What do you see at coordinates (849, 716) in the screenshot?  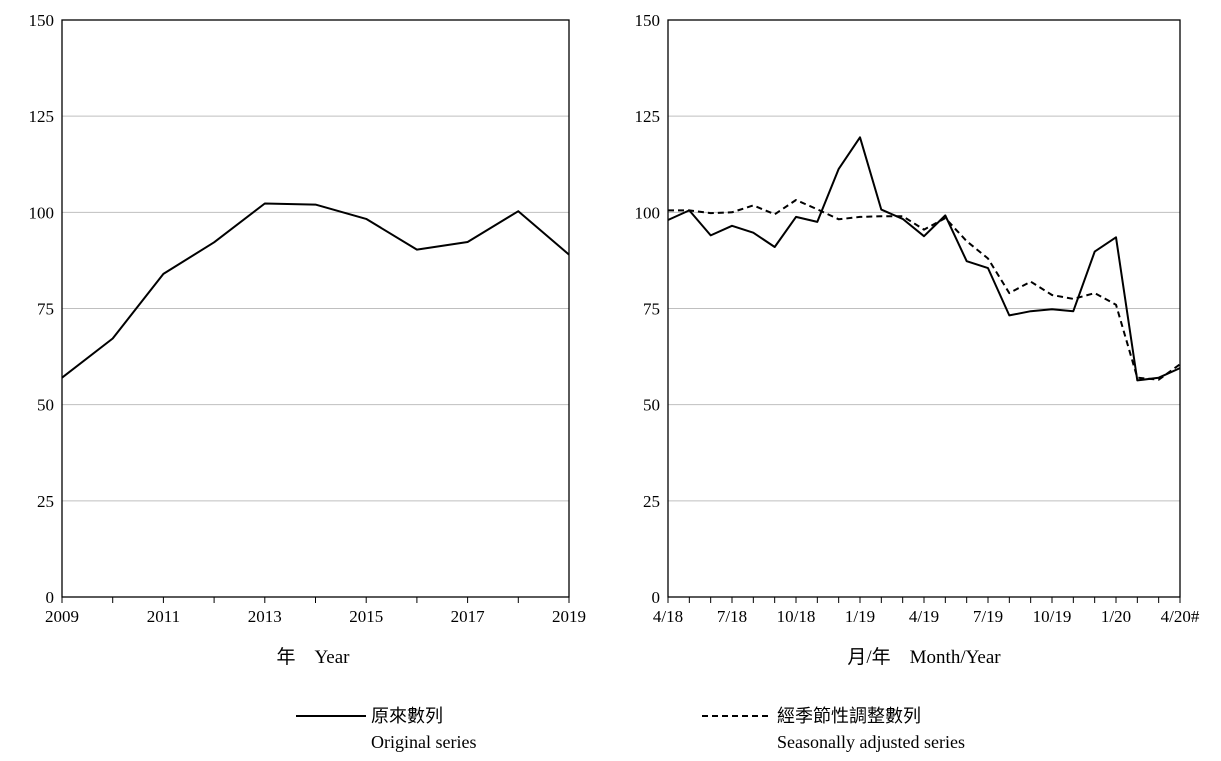 I see `legend-label-zh: 經季節性調整數列` at bounding box center [849, 716].